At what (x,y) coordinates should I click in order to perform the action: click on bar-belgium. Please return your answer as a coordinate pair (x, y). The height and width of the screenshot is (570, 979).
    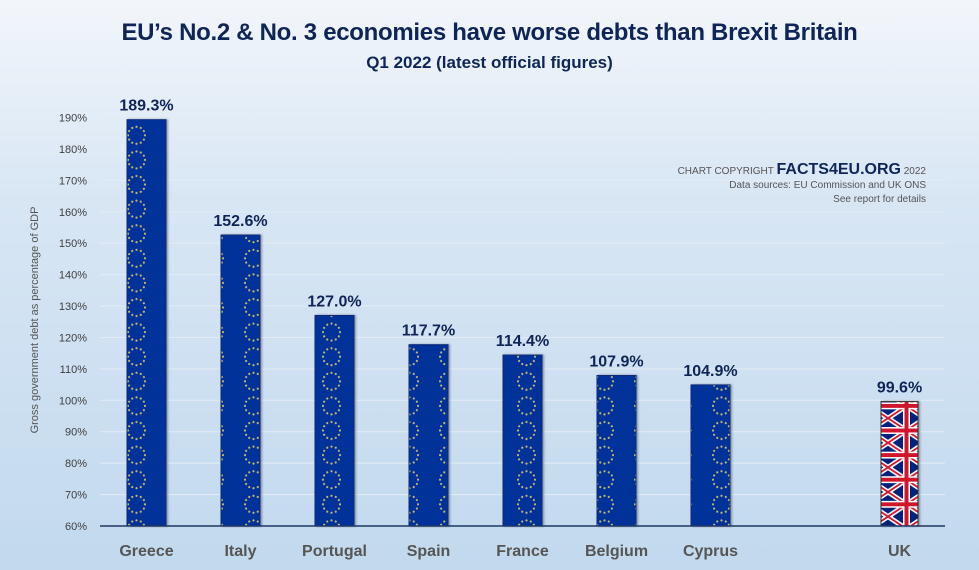
    Looking at the image, I should click on (616, 450).